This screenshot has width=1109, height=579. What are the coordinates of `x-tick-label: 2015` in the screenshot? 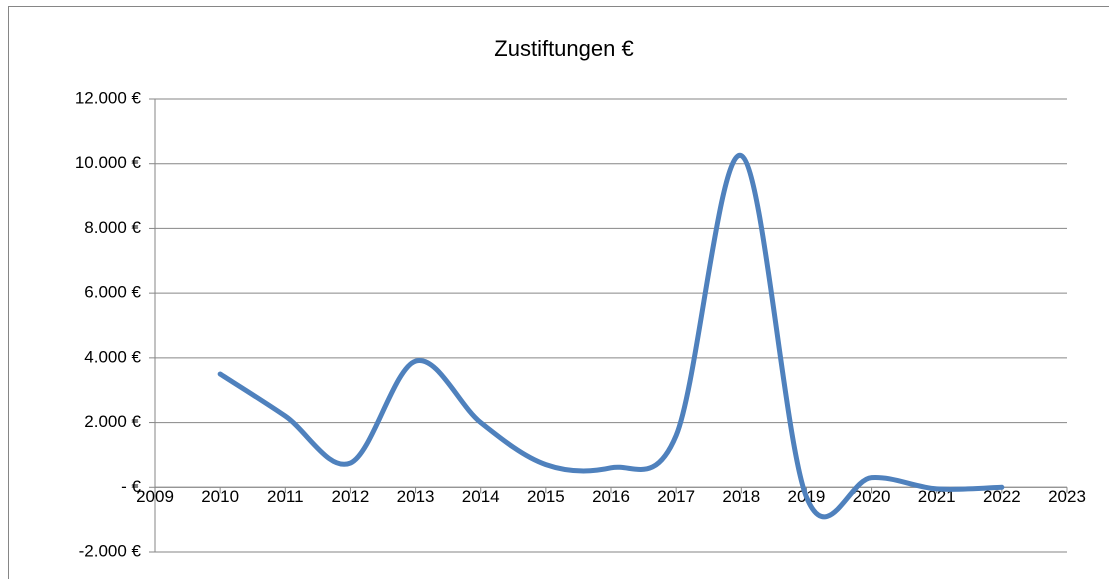 It's located at (546, 496).